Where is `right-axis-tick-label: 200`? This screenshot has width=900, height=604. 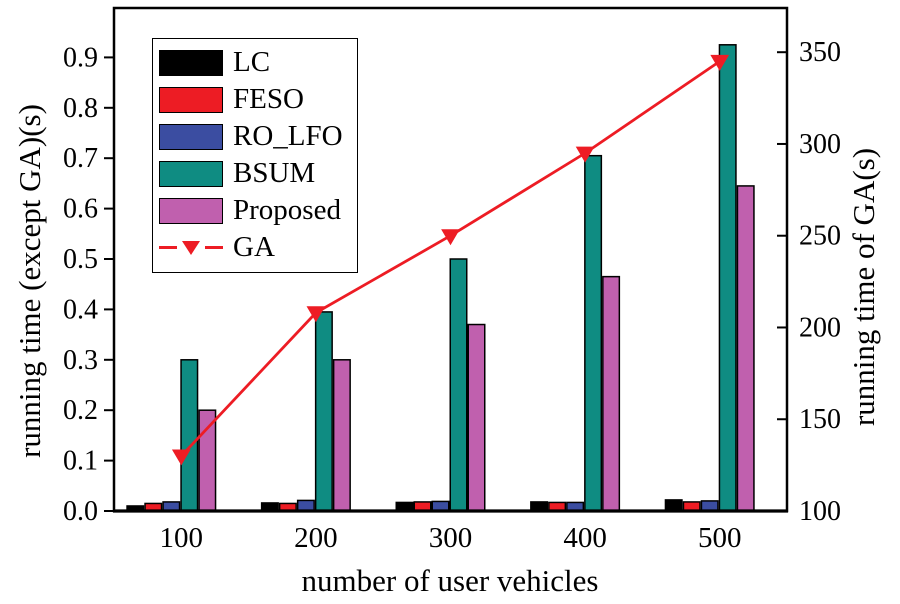
right-axis-tick-label: 200 is located at coordinates (820, 327).